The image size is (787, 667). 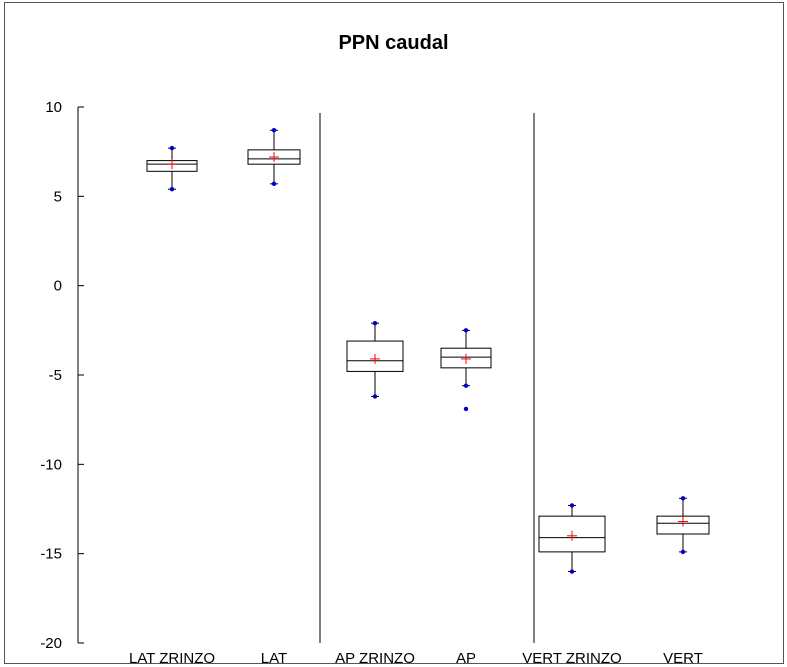 What do you see at coordinates (172, 658) in the screenshot?
I see `x-category-label: LAT ZRINZO` at bounding box center [172, 658].